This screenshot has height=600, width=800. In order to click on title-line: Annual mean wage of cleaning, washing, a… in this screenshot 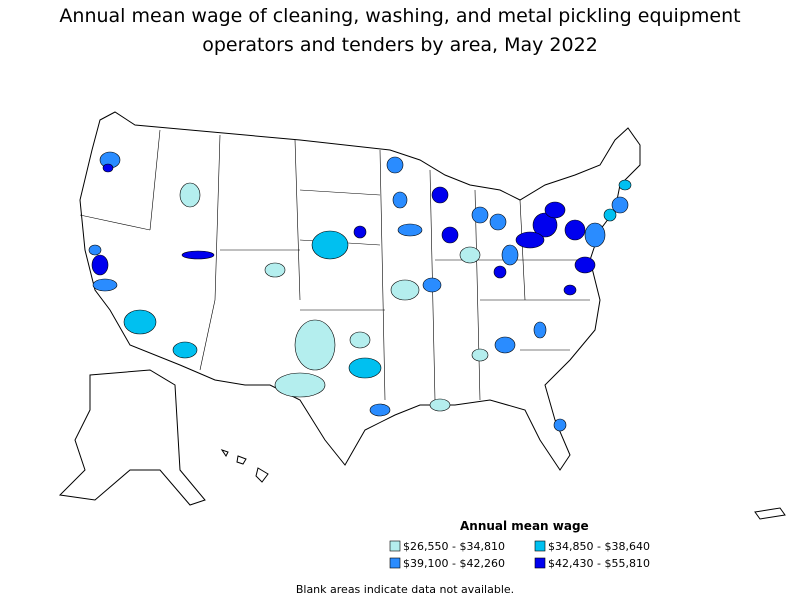, I will do `click(400, 16)`.